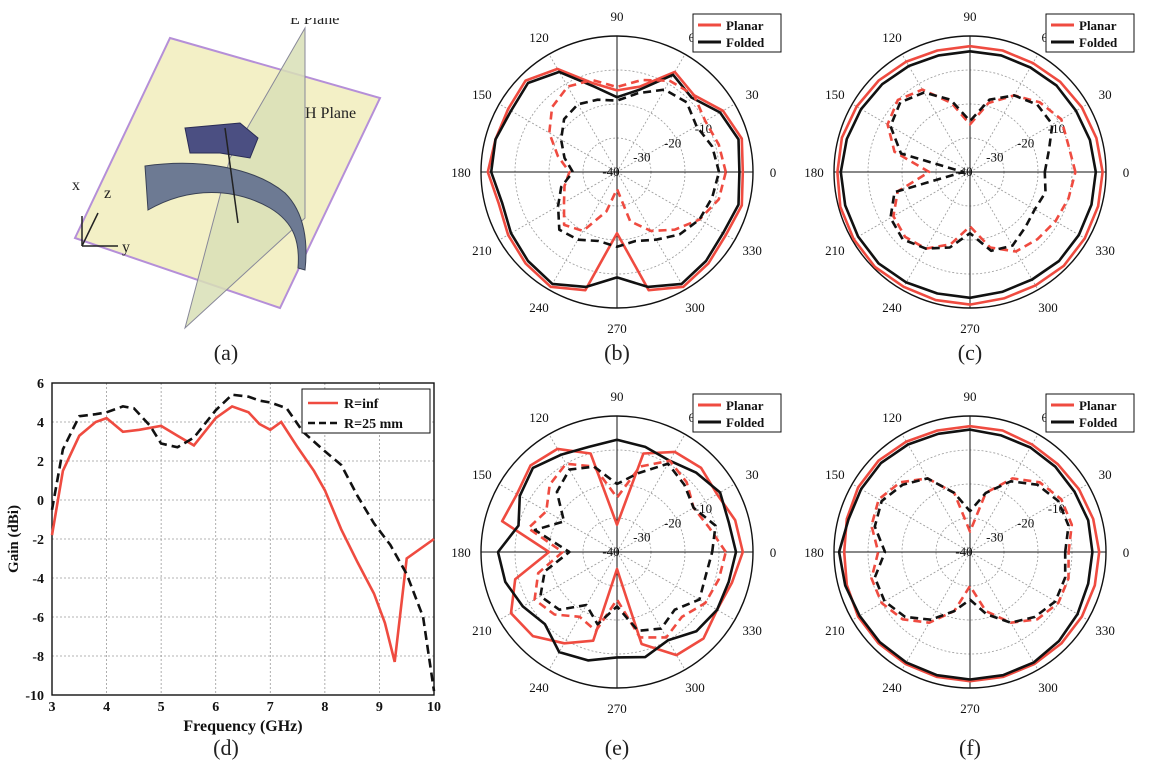 The width and height of the screenshot is (1161, 772). What do you see at coordinates (617, 352) in the screenshot?
I see `caption-b: (b)` at bounding box center [617, 352].